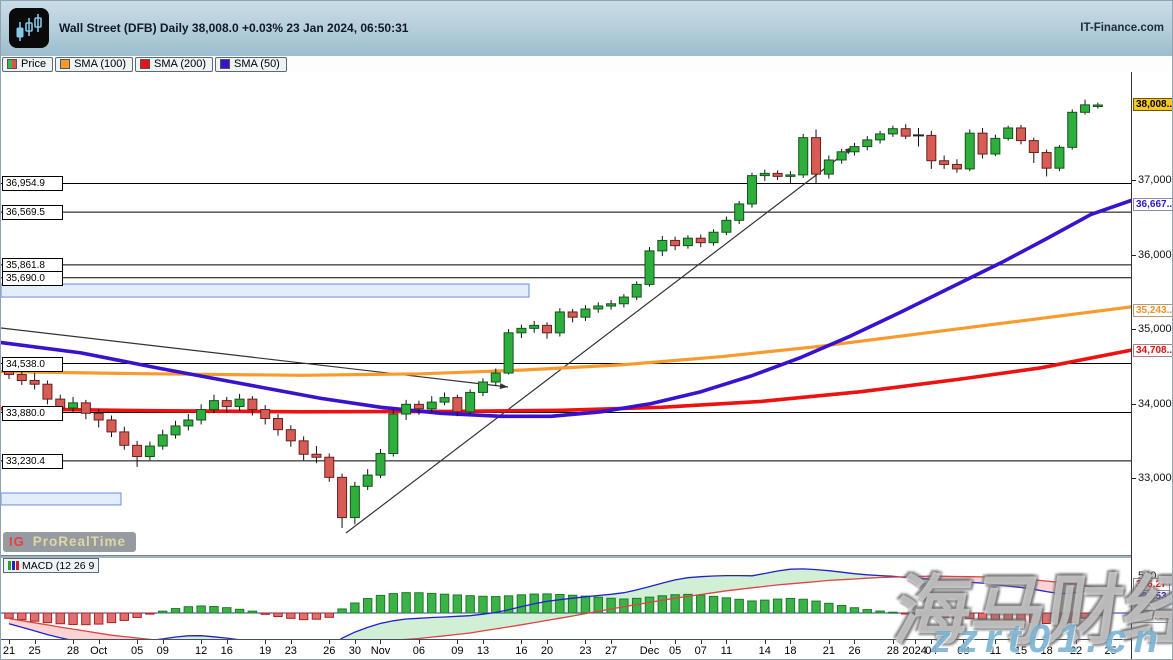  Describe the element at coordinates (892, 651) in the screenshot. I see `time-axis-label: 28` at that location.